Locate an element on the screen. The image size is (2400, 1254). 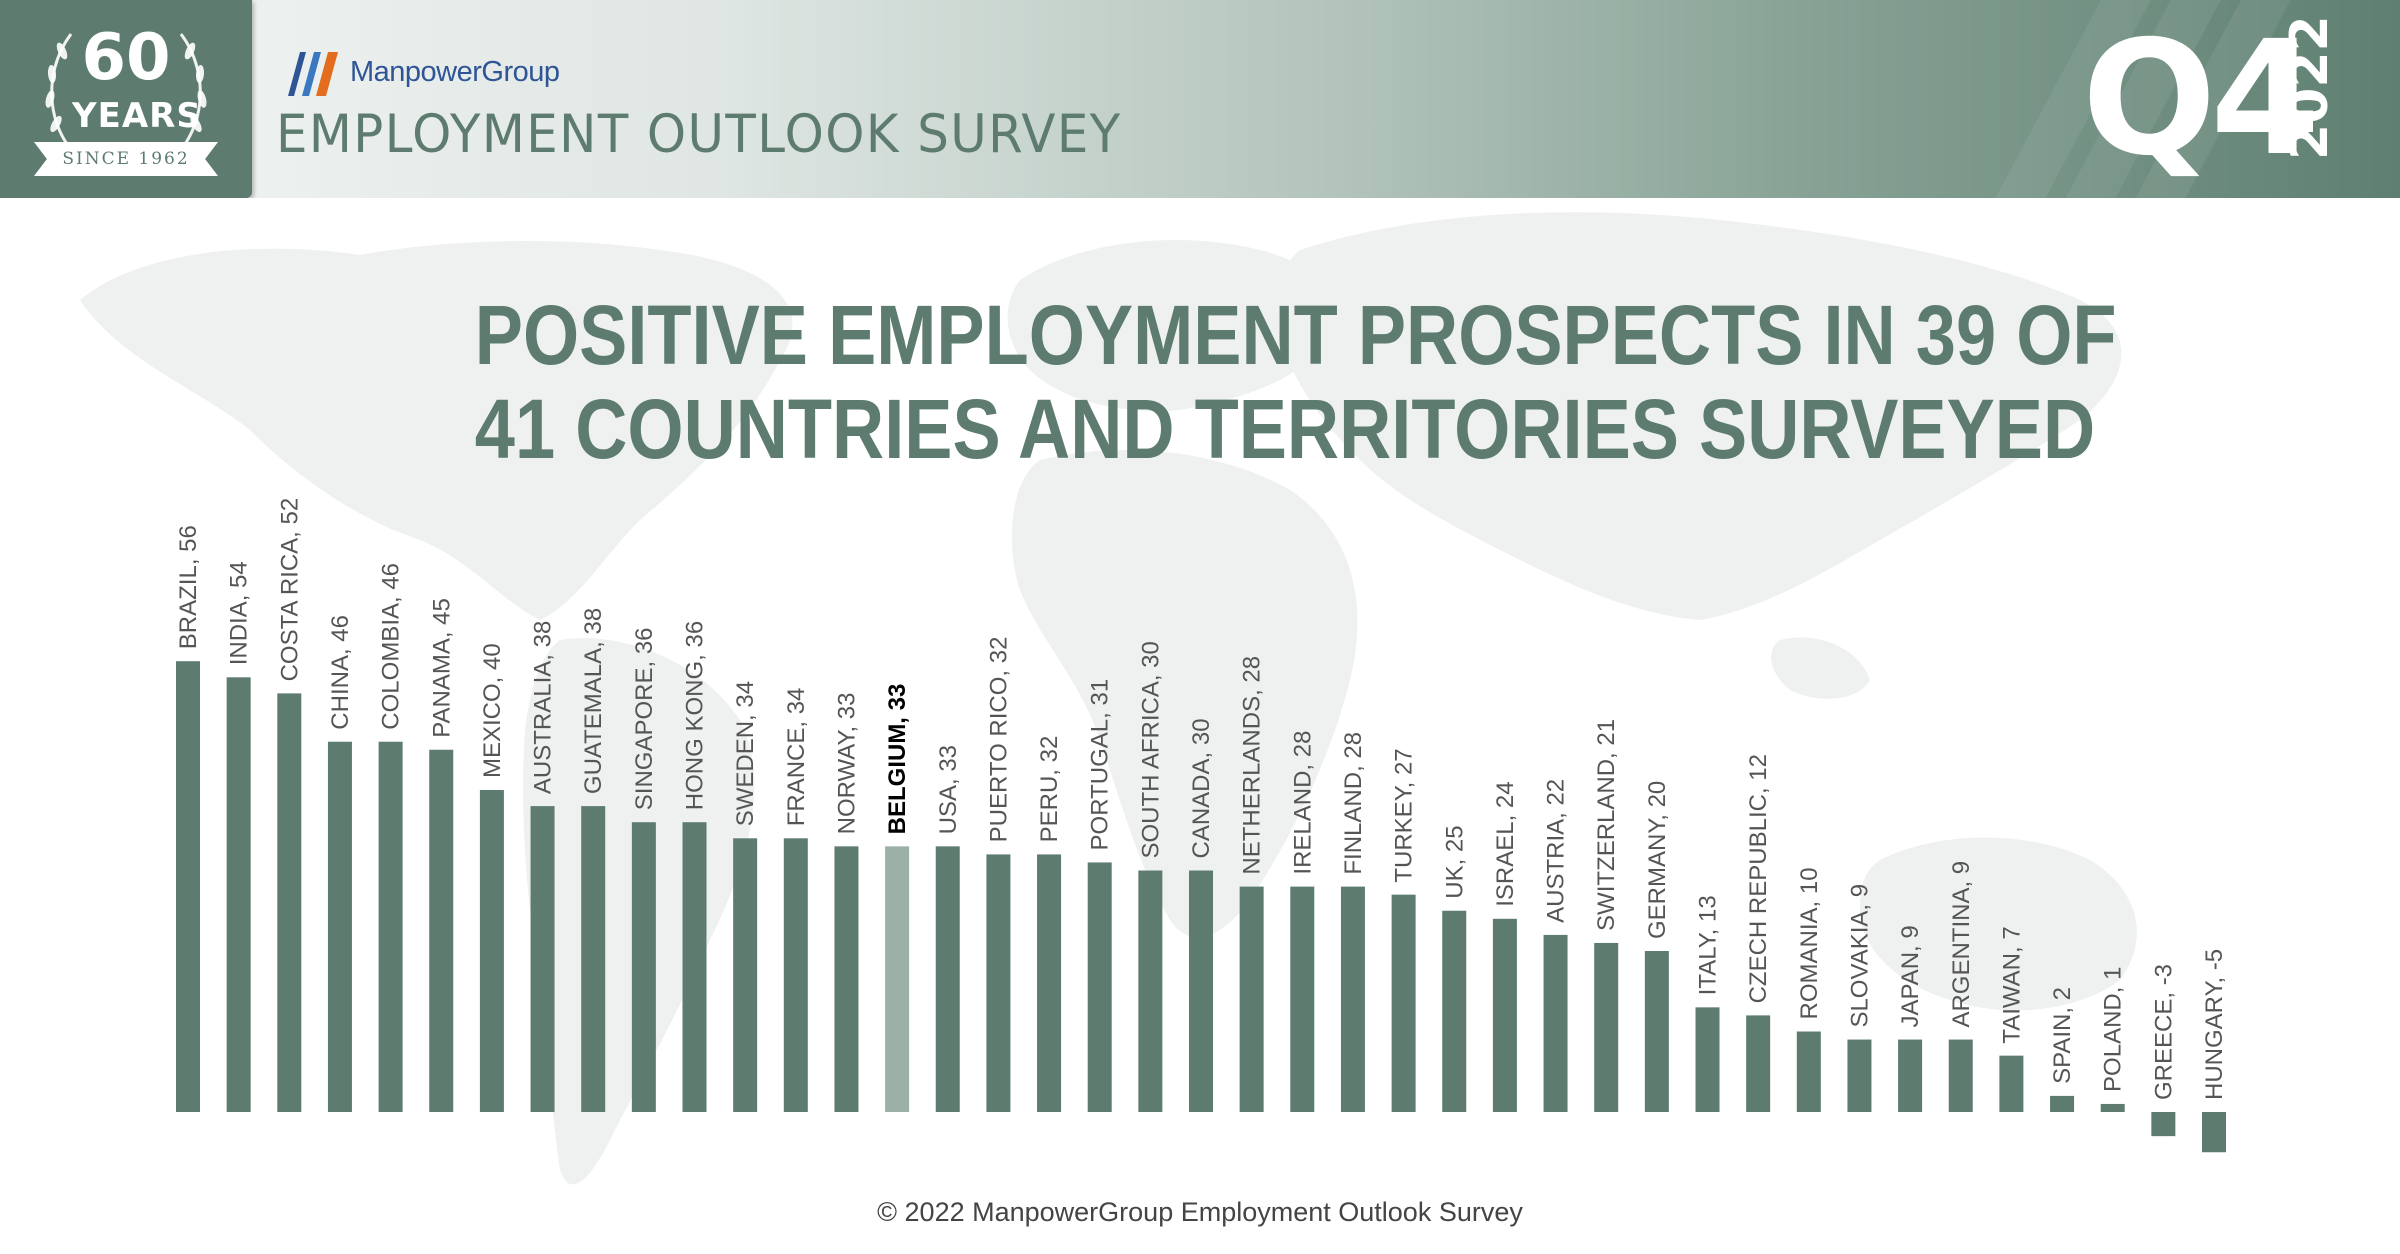
bar-label-guatemala: GUATEMALA, 38 is located at coordinates (593, 701).